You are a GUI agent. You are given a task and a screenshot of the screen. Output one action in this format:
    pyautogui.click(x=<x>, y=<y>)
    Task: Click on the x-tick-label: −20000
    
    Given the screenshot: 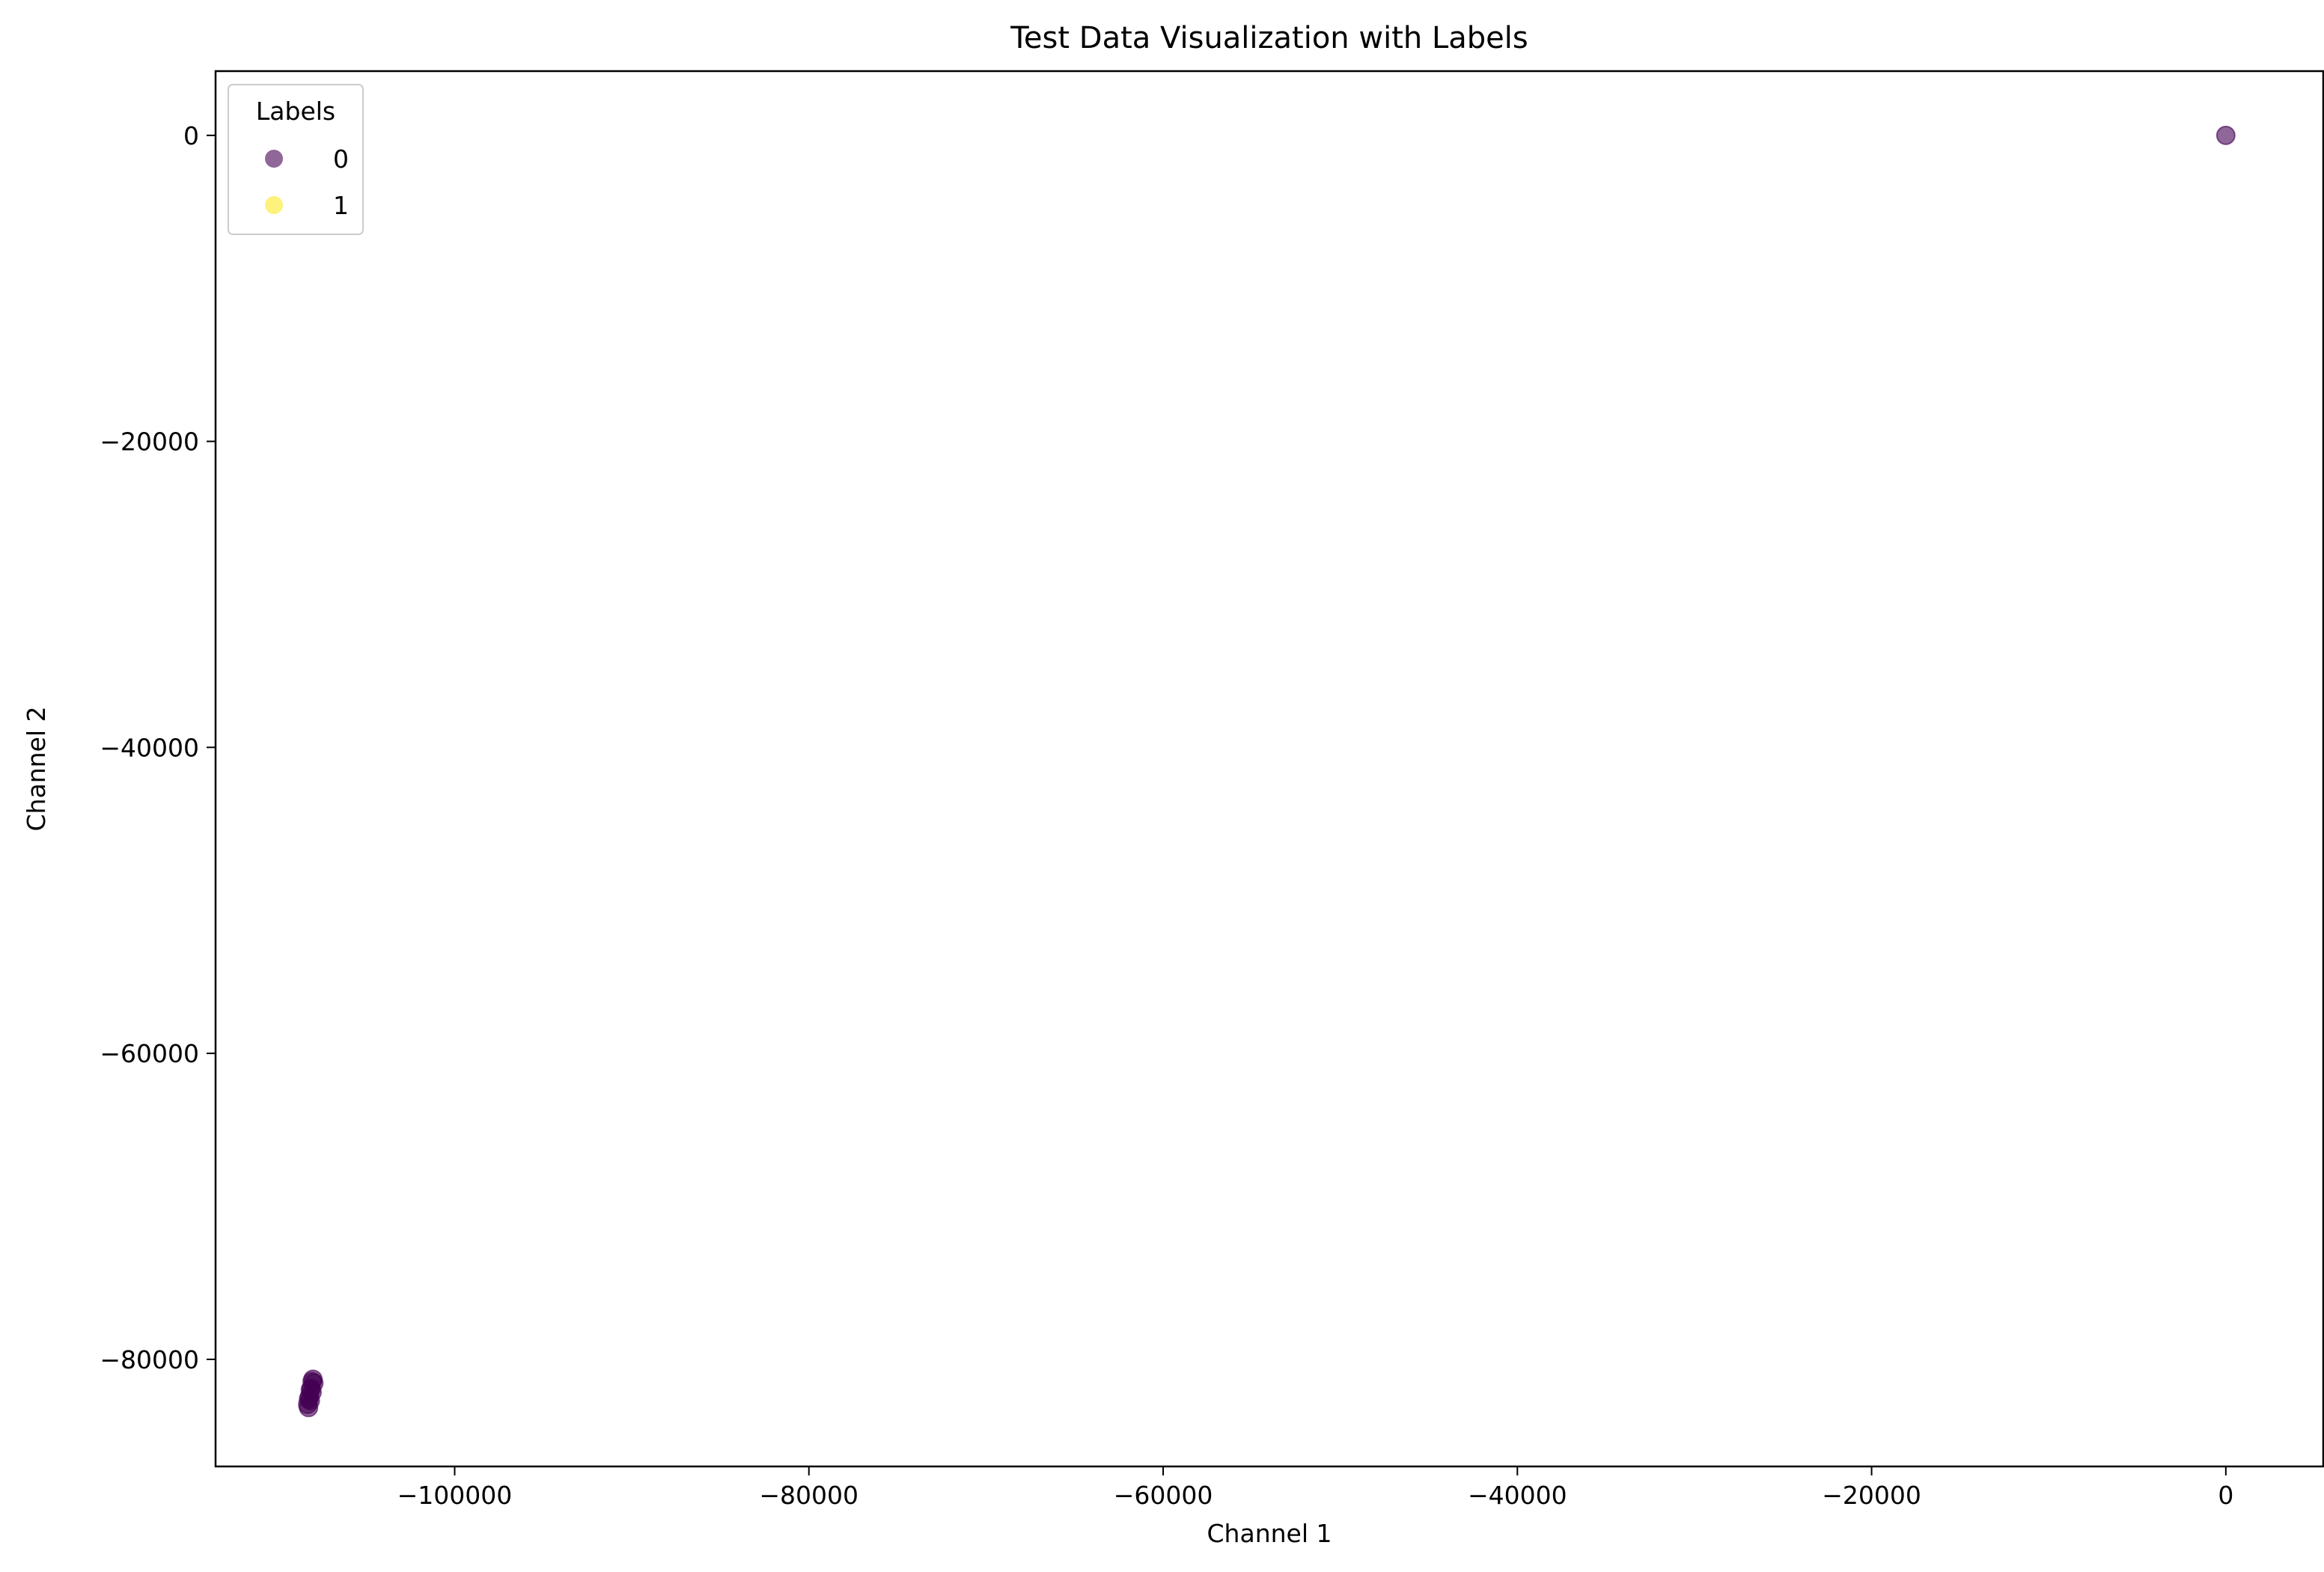 What is the action you would take?
    pyautogui.click(x=1872, y=1495)
    